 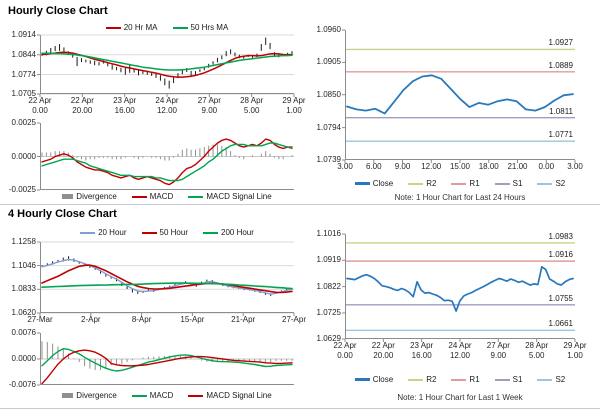 I want to click on legend-label: 50 Hour, so click(x=173, y=232).